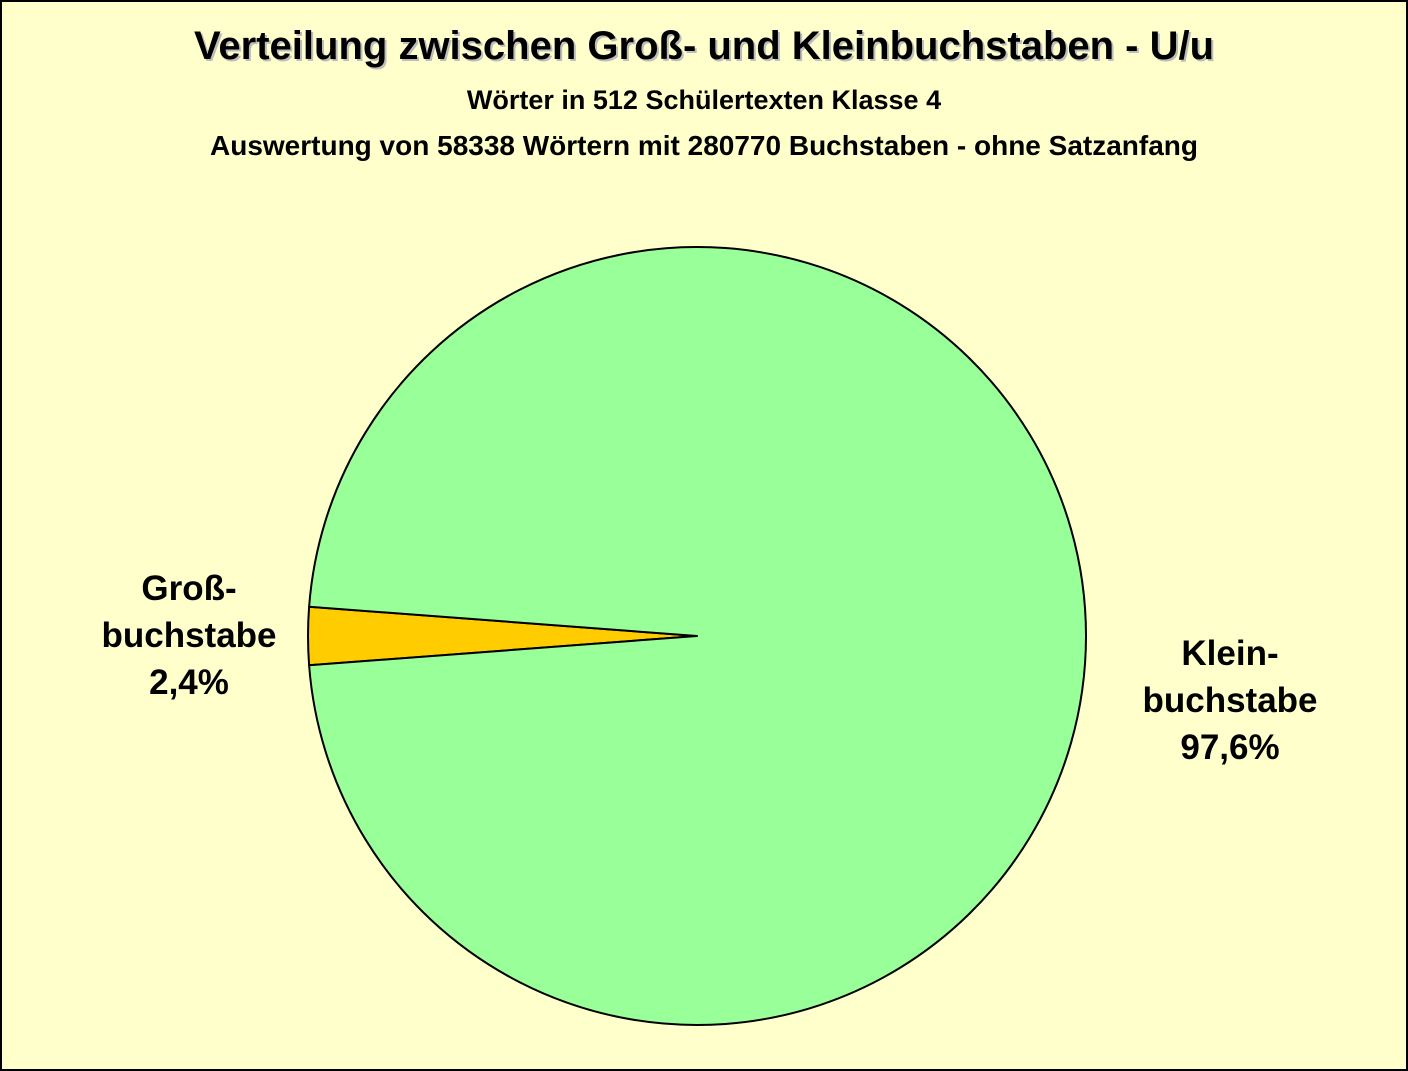 Image resolution: width=1408 pixels, height=1071 pixels. I want to click on slice-value-klein: 97,6%, so click(1230, 747).